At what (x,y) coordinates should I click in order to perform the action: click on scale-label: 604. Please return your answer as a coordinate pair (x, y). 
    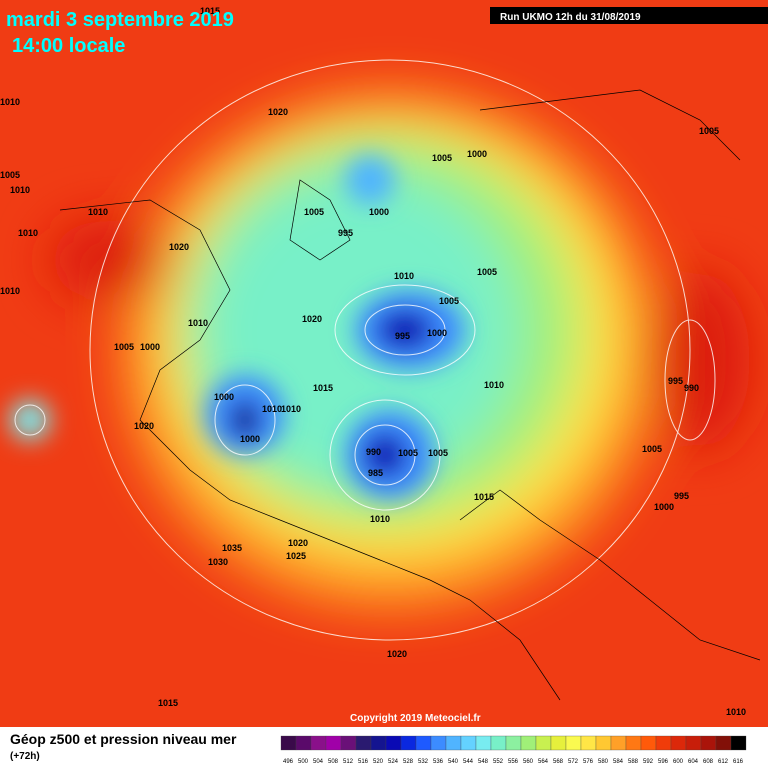
    Looking at the image, I should click on (693, 762).